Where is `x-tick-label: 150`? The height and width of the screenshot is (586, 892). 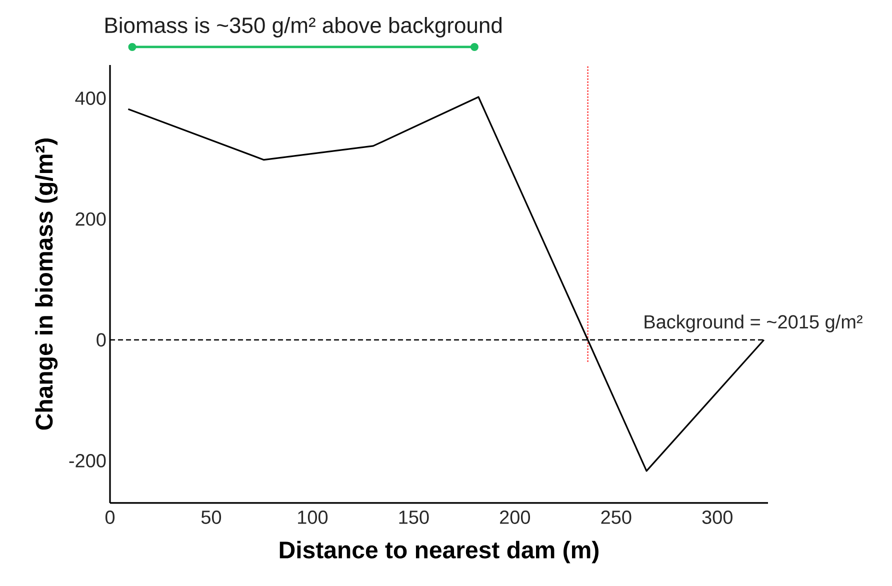
x-tick-label: 150 is located at coordinates (414, 517).